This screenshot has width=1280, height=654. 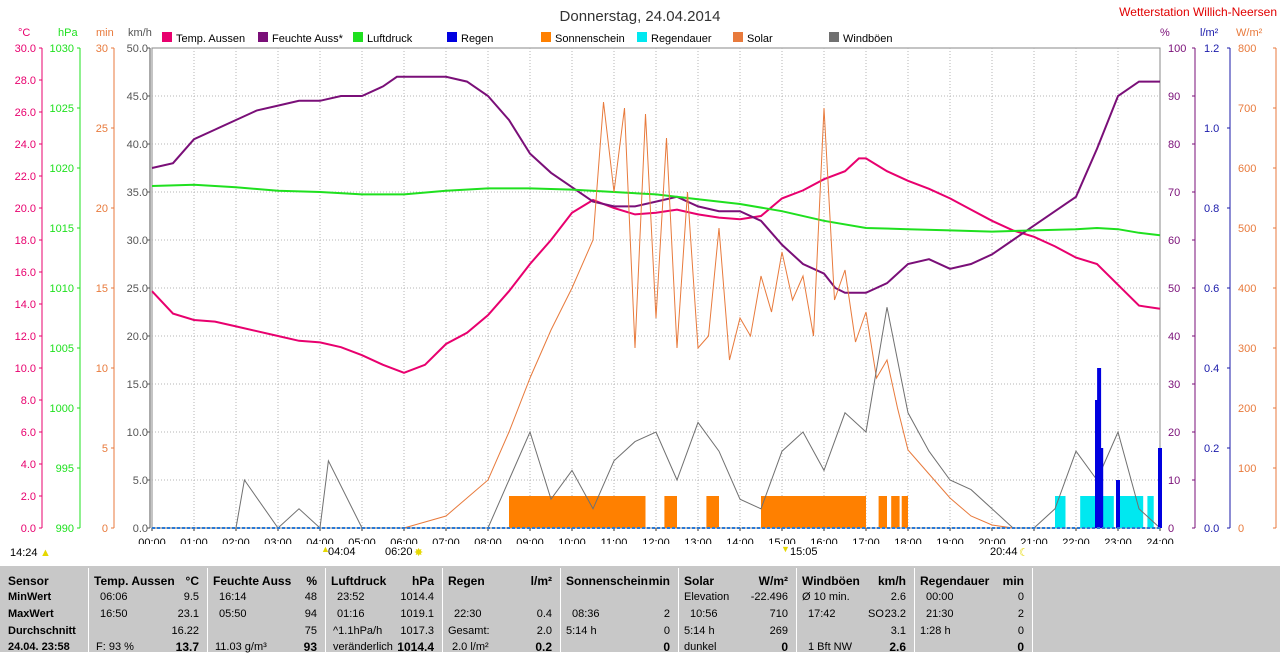 What do you see at coordinates (769, 597) in the screenshot?
I see `solar-min: -22.496` at bounding box center [769, 597].